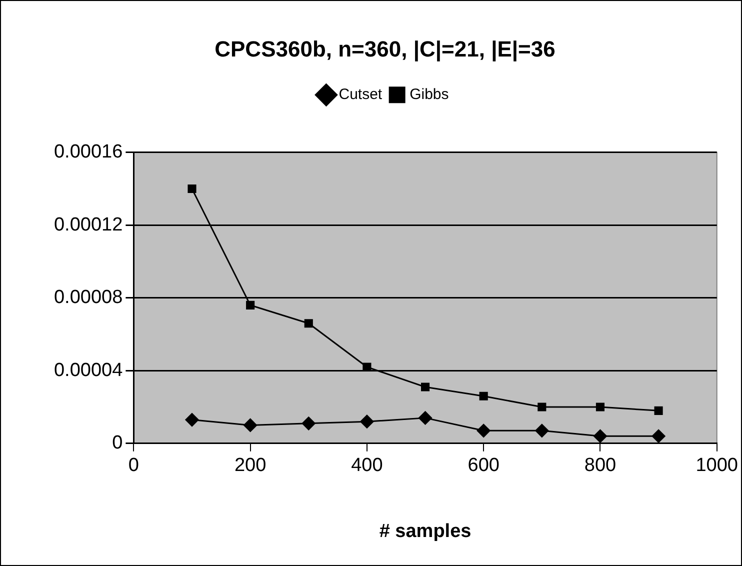  Describe the element at coordinates (367, 465) in the screenshot. I see `x-tick-label: 400` at that location.